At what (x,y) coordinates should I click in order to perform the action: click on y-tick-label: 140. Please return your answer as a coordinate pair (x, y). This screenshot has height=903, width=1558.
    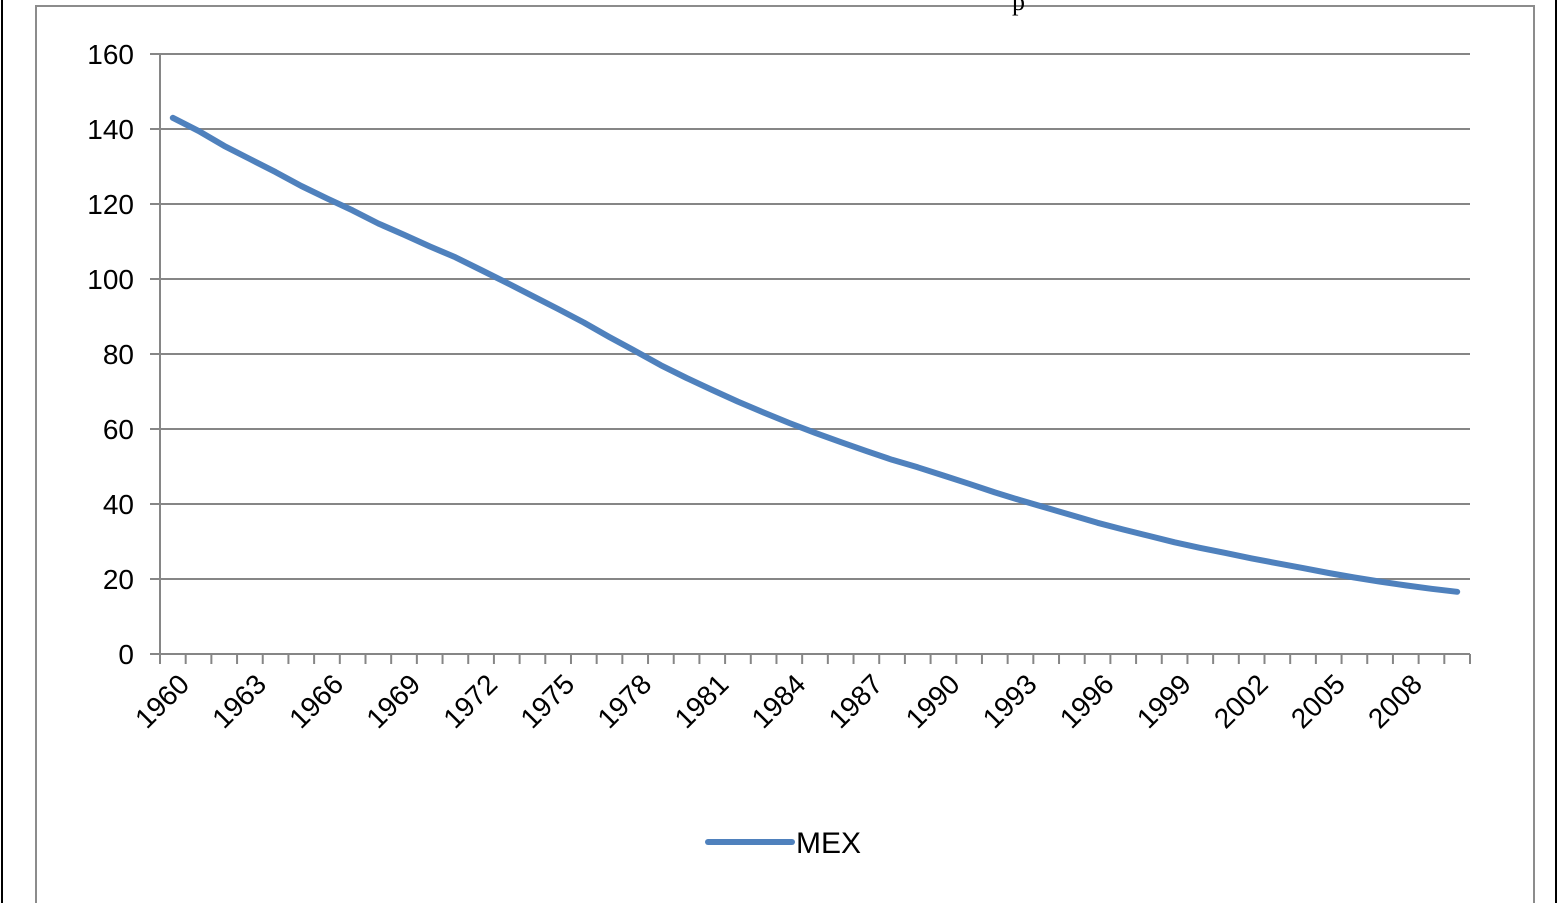
    Looking at the image, I should click on (110, 129).